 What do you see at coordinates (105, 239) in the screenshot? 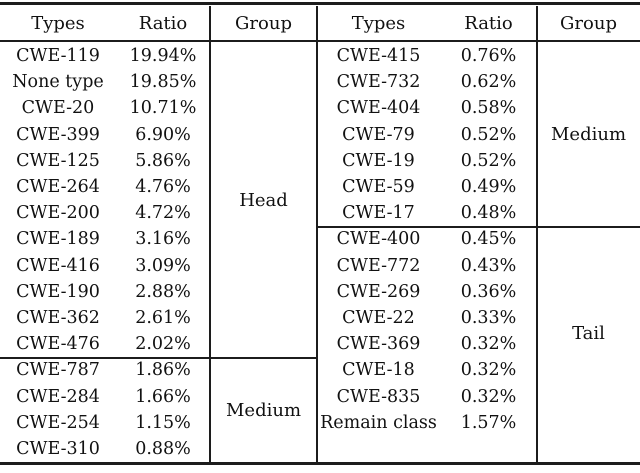
I see `table-row: CWE-189 3.16%` at bounding box center [105, 239].